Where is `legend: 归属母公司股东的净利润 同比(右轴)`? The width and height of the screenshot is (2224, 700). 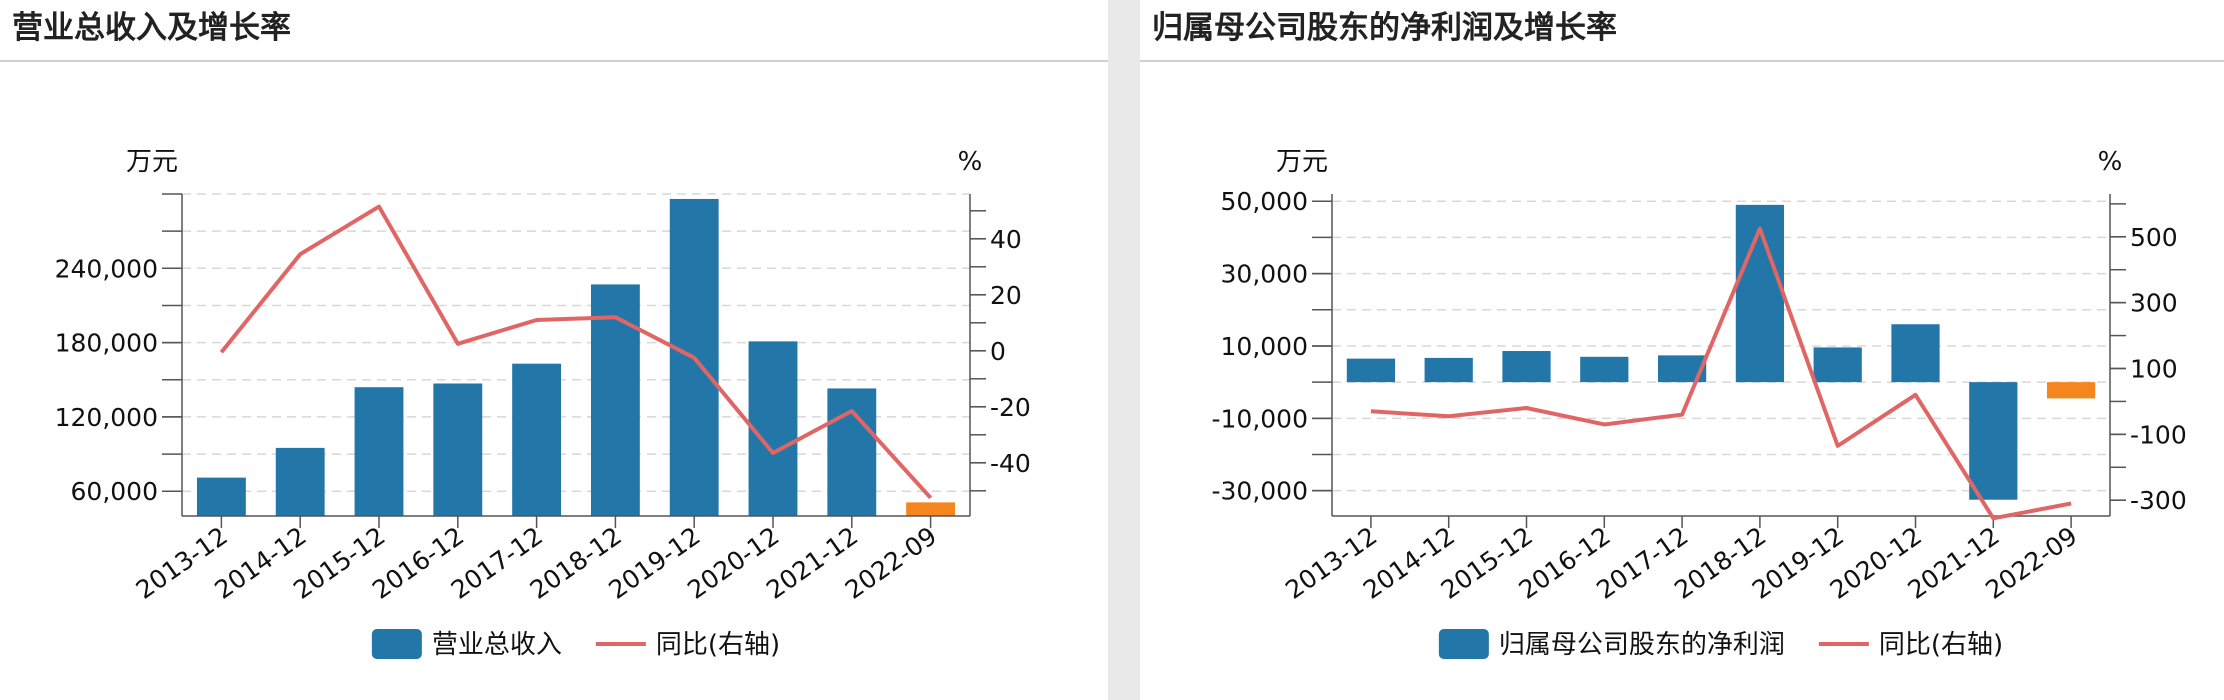 legend: 归属母公司股东的净利润 同比(右轴) is located at coordinates (1720, 644).